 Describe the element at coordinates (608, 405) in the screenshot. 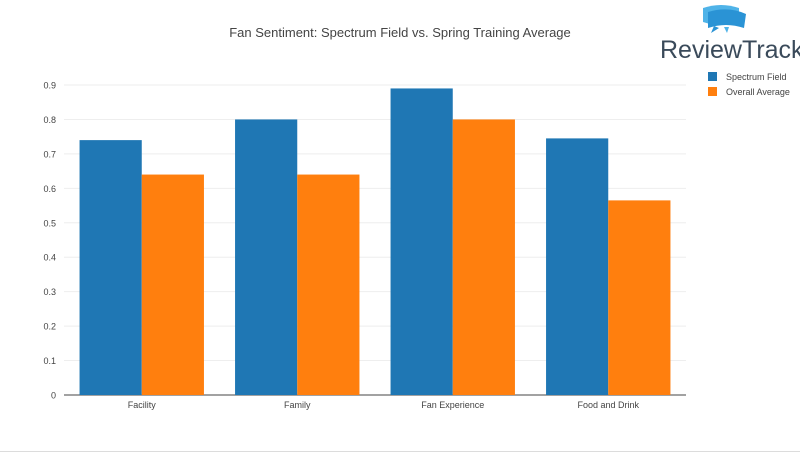

I see `x-tick-label: Food and Drink` at that location.